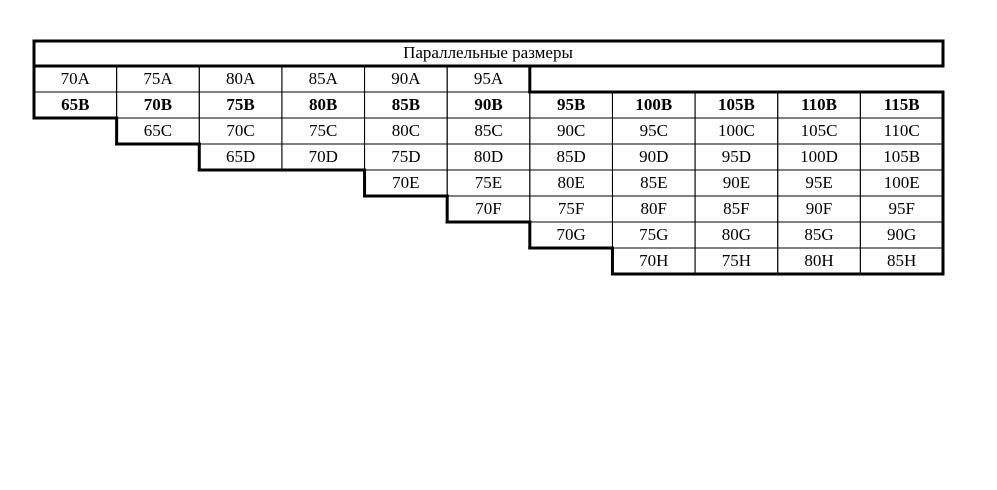 Image resolution: width=997 pixels, height=490 pixels. What do you see at coordinates (654, 130) in the screenshot?
I see `cell-text: 95C` at bounding box center [654, 130].